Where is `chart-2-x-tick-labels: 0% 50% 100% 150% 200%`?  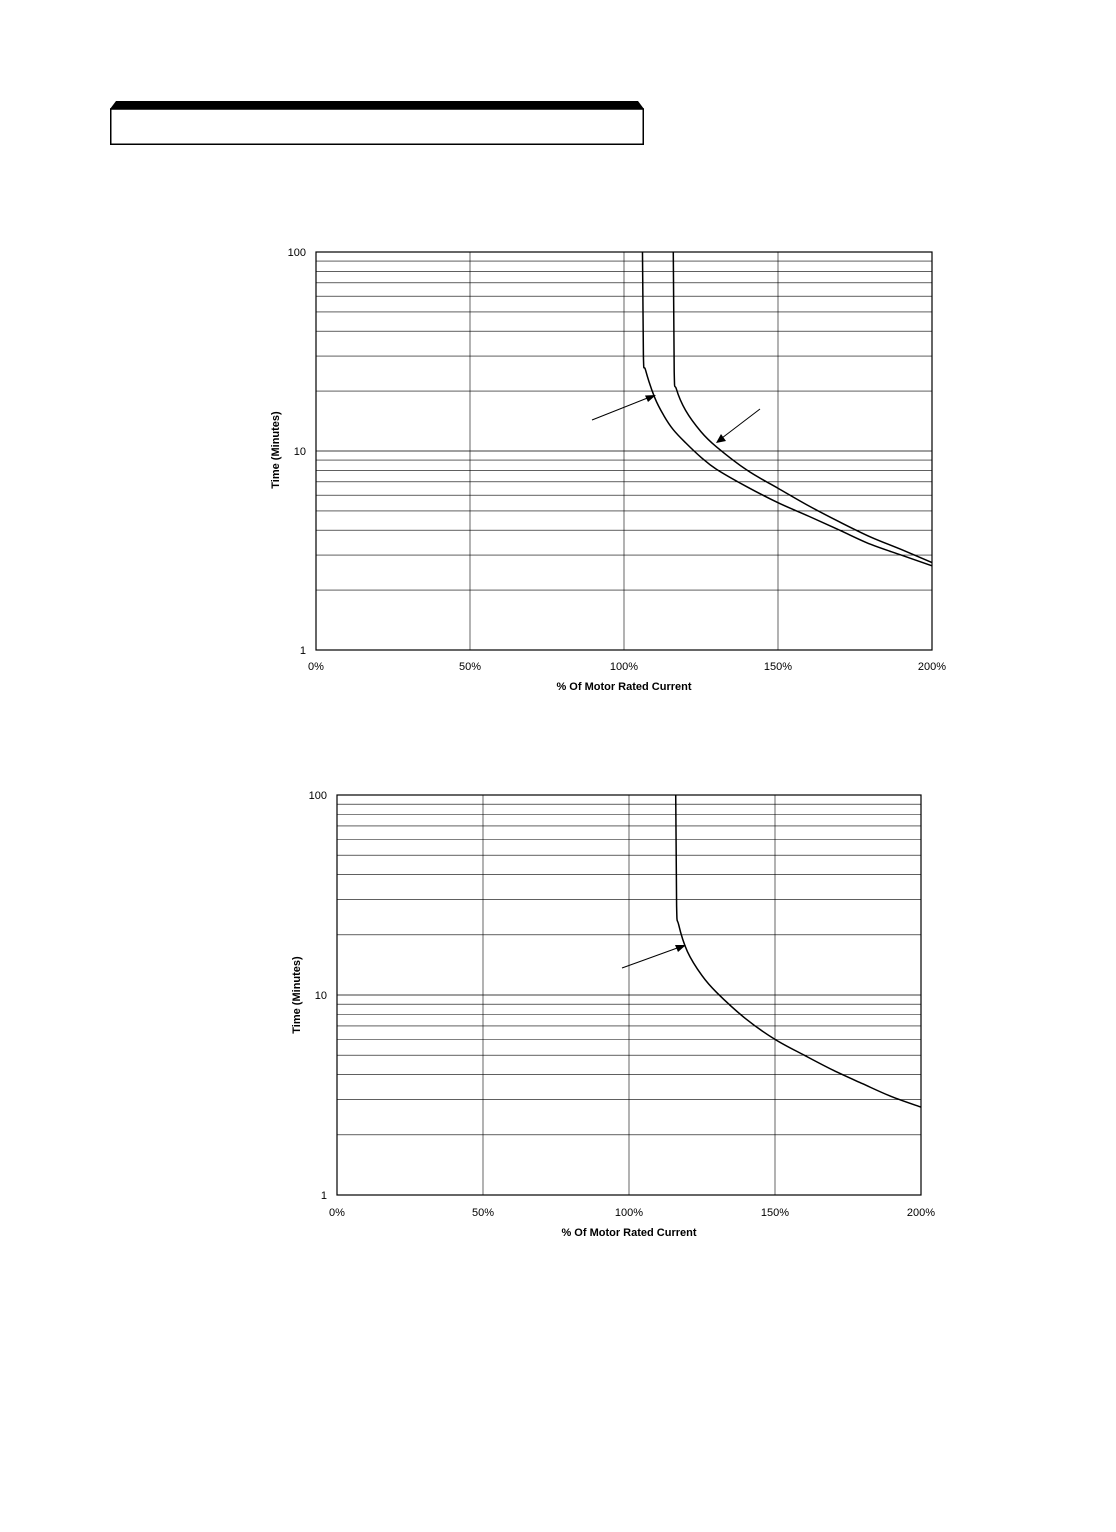
chart-2-x-tick-labels: 0% 50% 100% 150% 200% is located at coordinates (632, 1213).